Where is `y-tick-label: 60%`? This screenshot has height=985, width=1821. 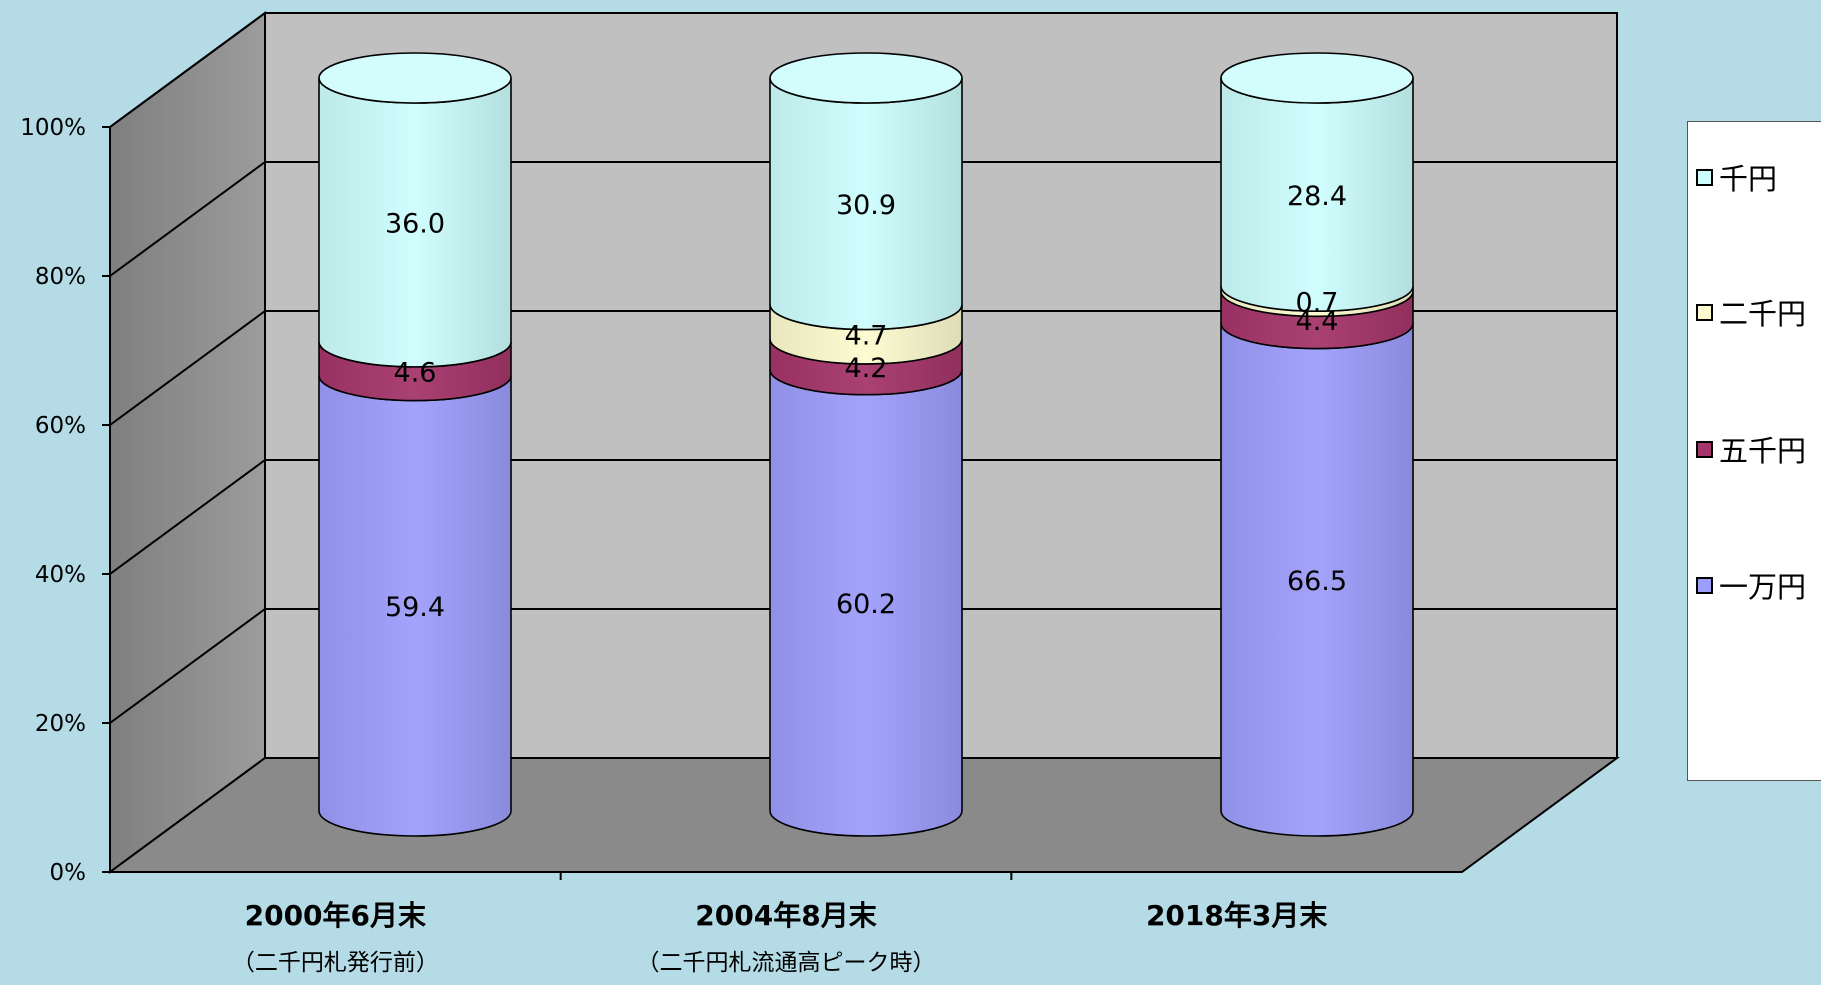 y-tick-label: 60% is located at coordinates (60, 426).